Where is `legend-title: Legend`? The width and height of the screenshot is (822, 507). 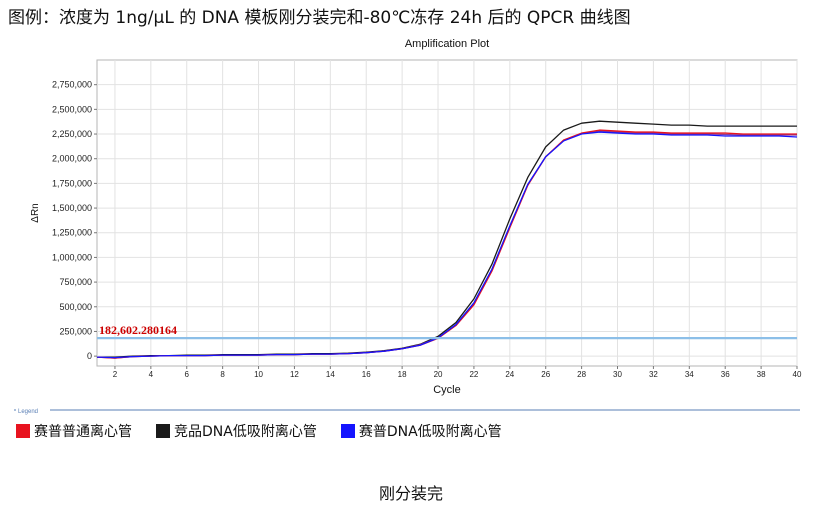
legend-title: Legend is located at coordinates (28, 412).